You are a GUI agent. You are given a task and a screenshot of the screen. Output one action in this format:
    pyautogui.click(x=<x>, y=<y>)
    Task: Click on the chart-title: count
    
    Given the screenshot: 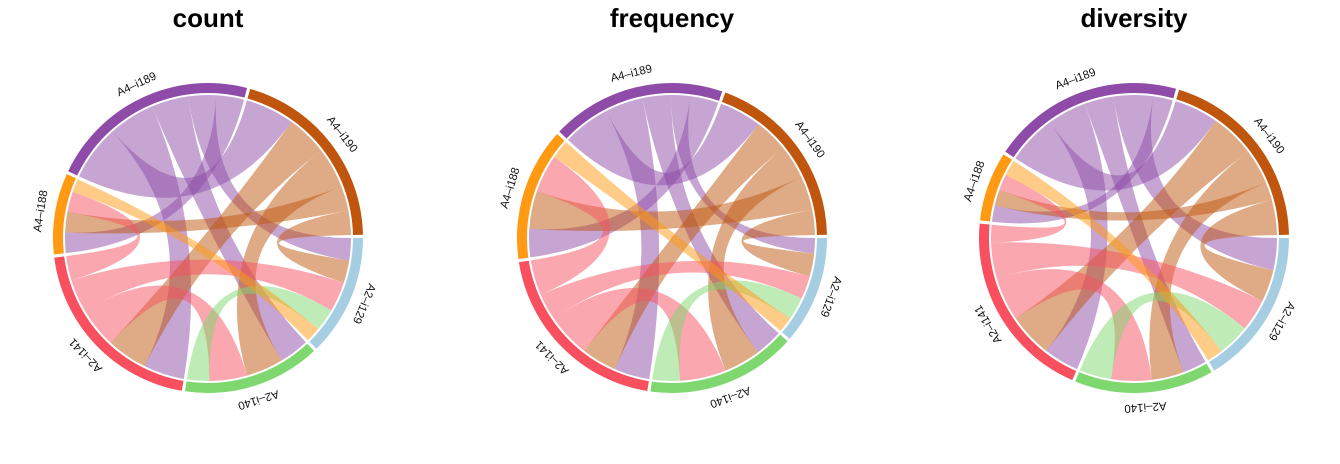 What is the action you would take?
    pyautogui.click(x=208, y=18)
    